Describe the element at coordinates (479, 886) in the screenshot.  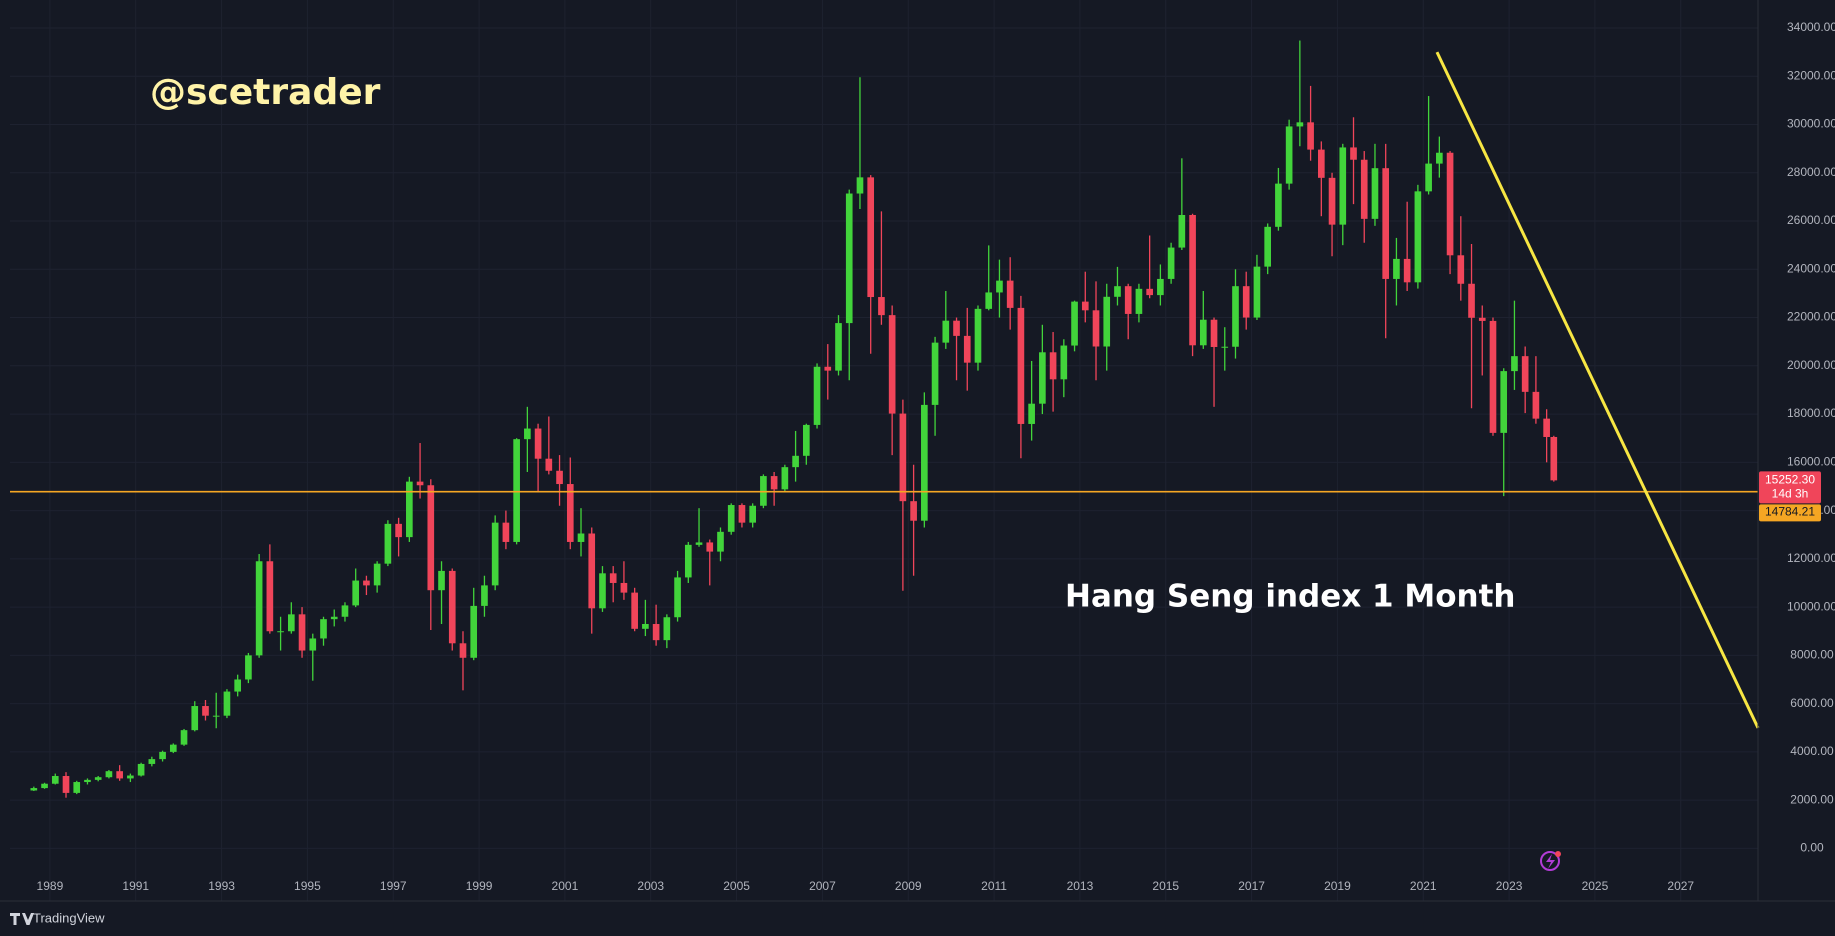
I see `x-tick-label: 1999` at that location.